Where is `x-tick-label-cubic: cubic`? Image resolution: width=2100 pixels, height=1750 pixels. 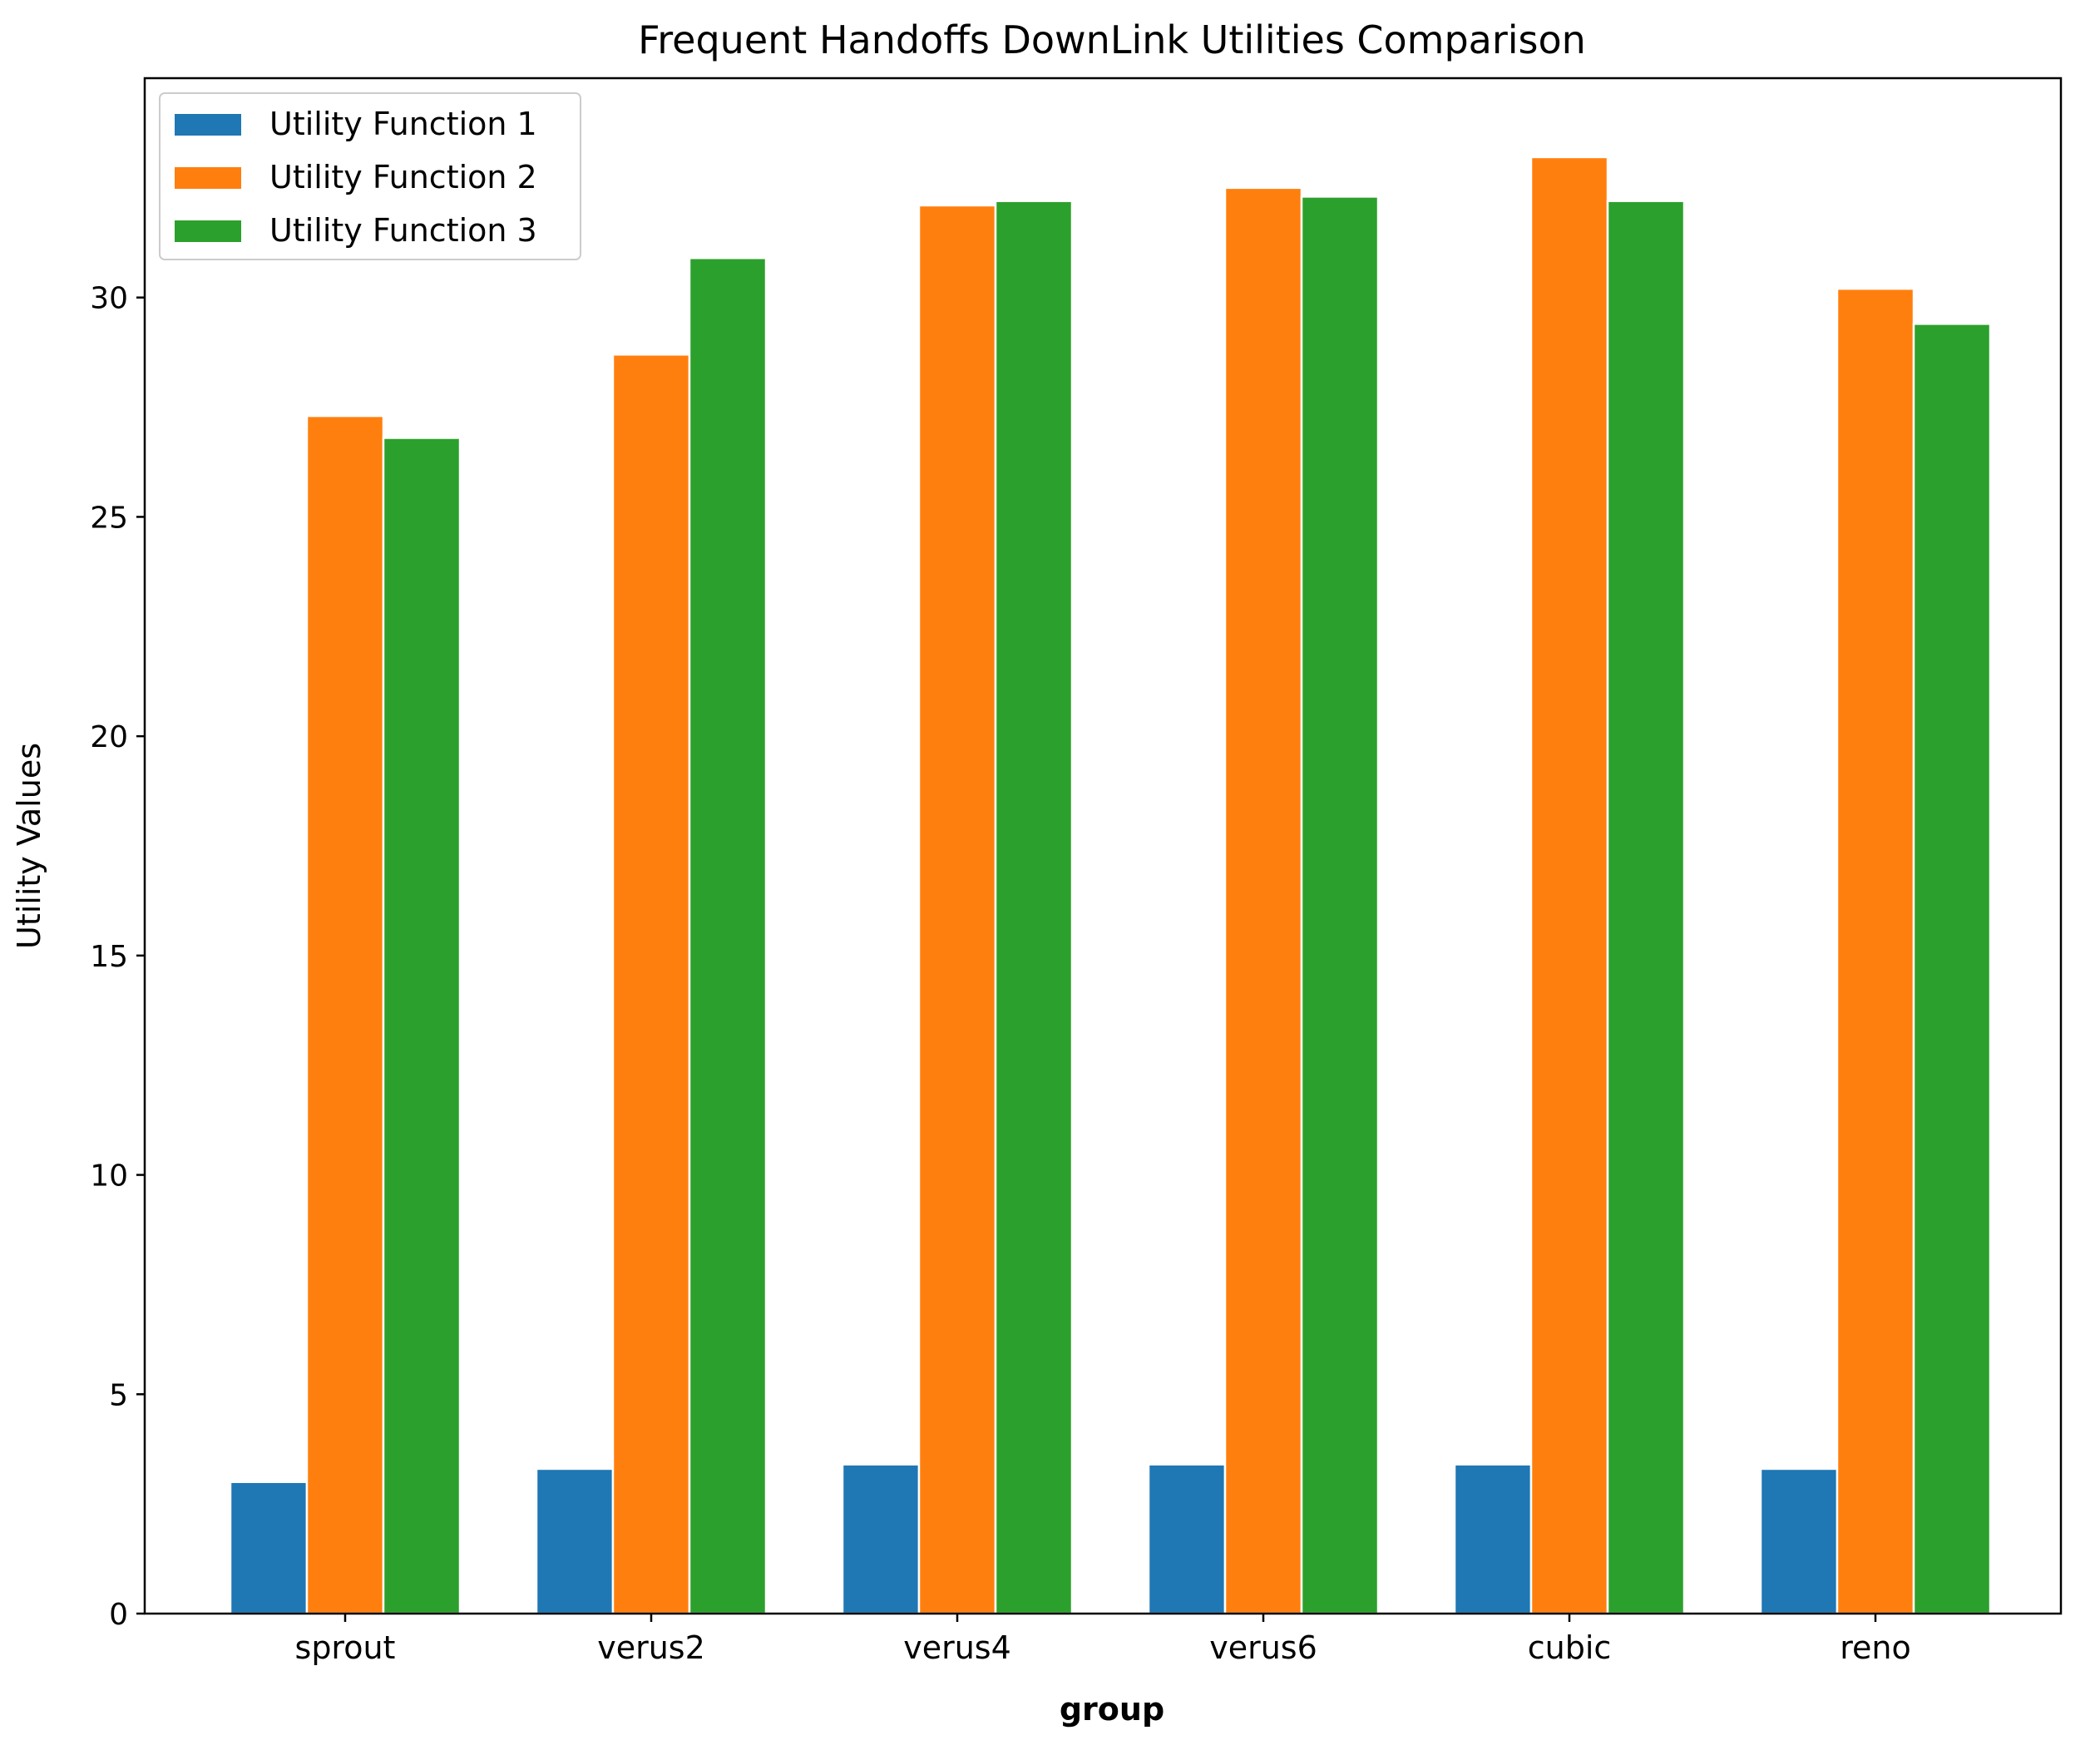 x-tick-label-cubic: cubic is located at coordinates (1570, 1647).